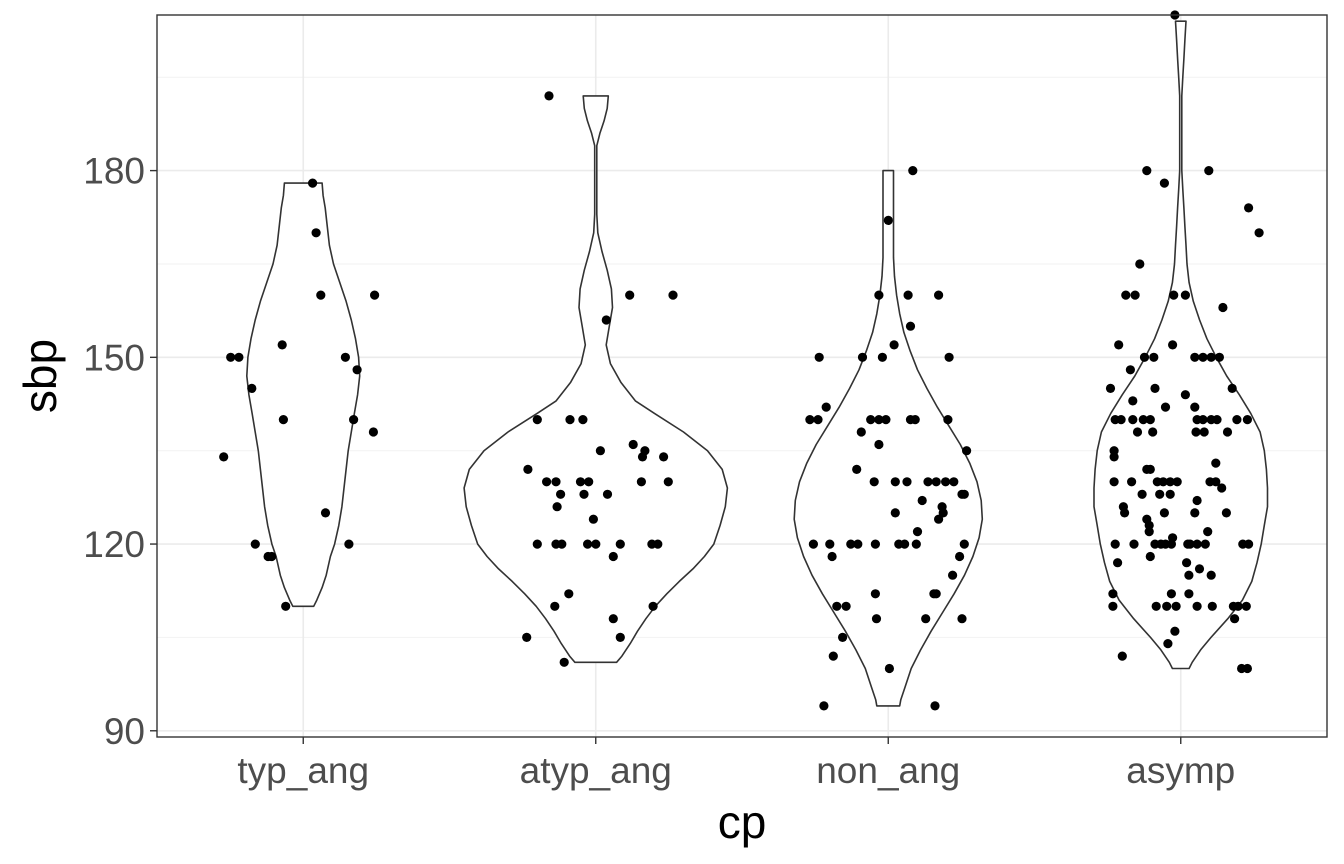  What do you see at coordinates (40, 376) in the screenshot?
I see `y-axis-title: sbp` at bounding box center [40, 376].